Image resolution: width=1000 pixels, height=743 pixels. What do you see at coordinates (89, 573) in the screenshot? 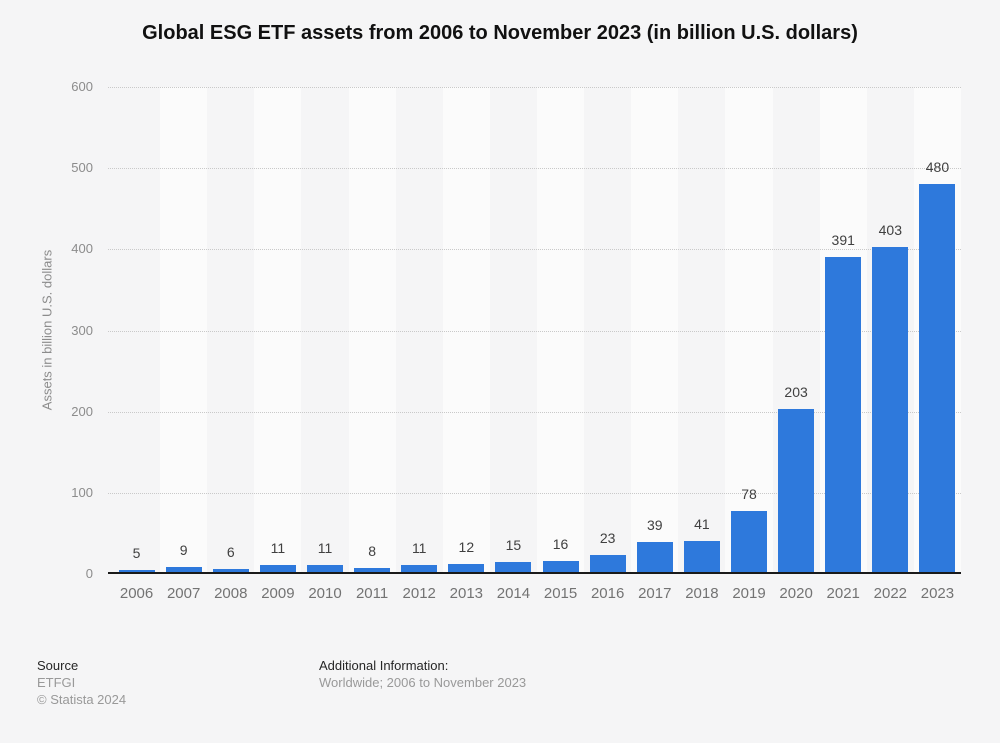
I see `y-axis-tick-label: 0` at bounding box center [89, 573].